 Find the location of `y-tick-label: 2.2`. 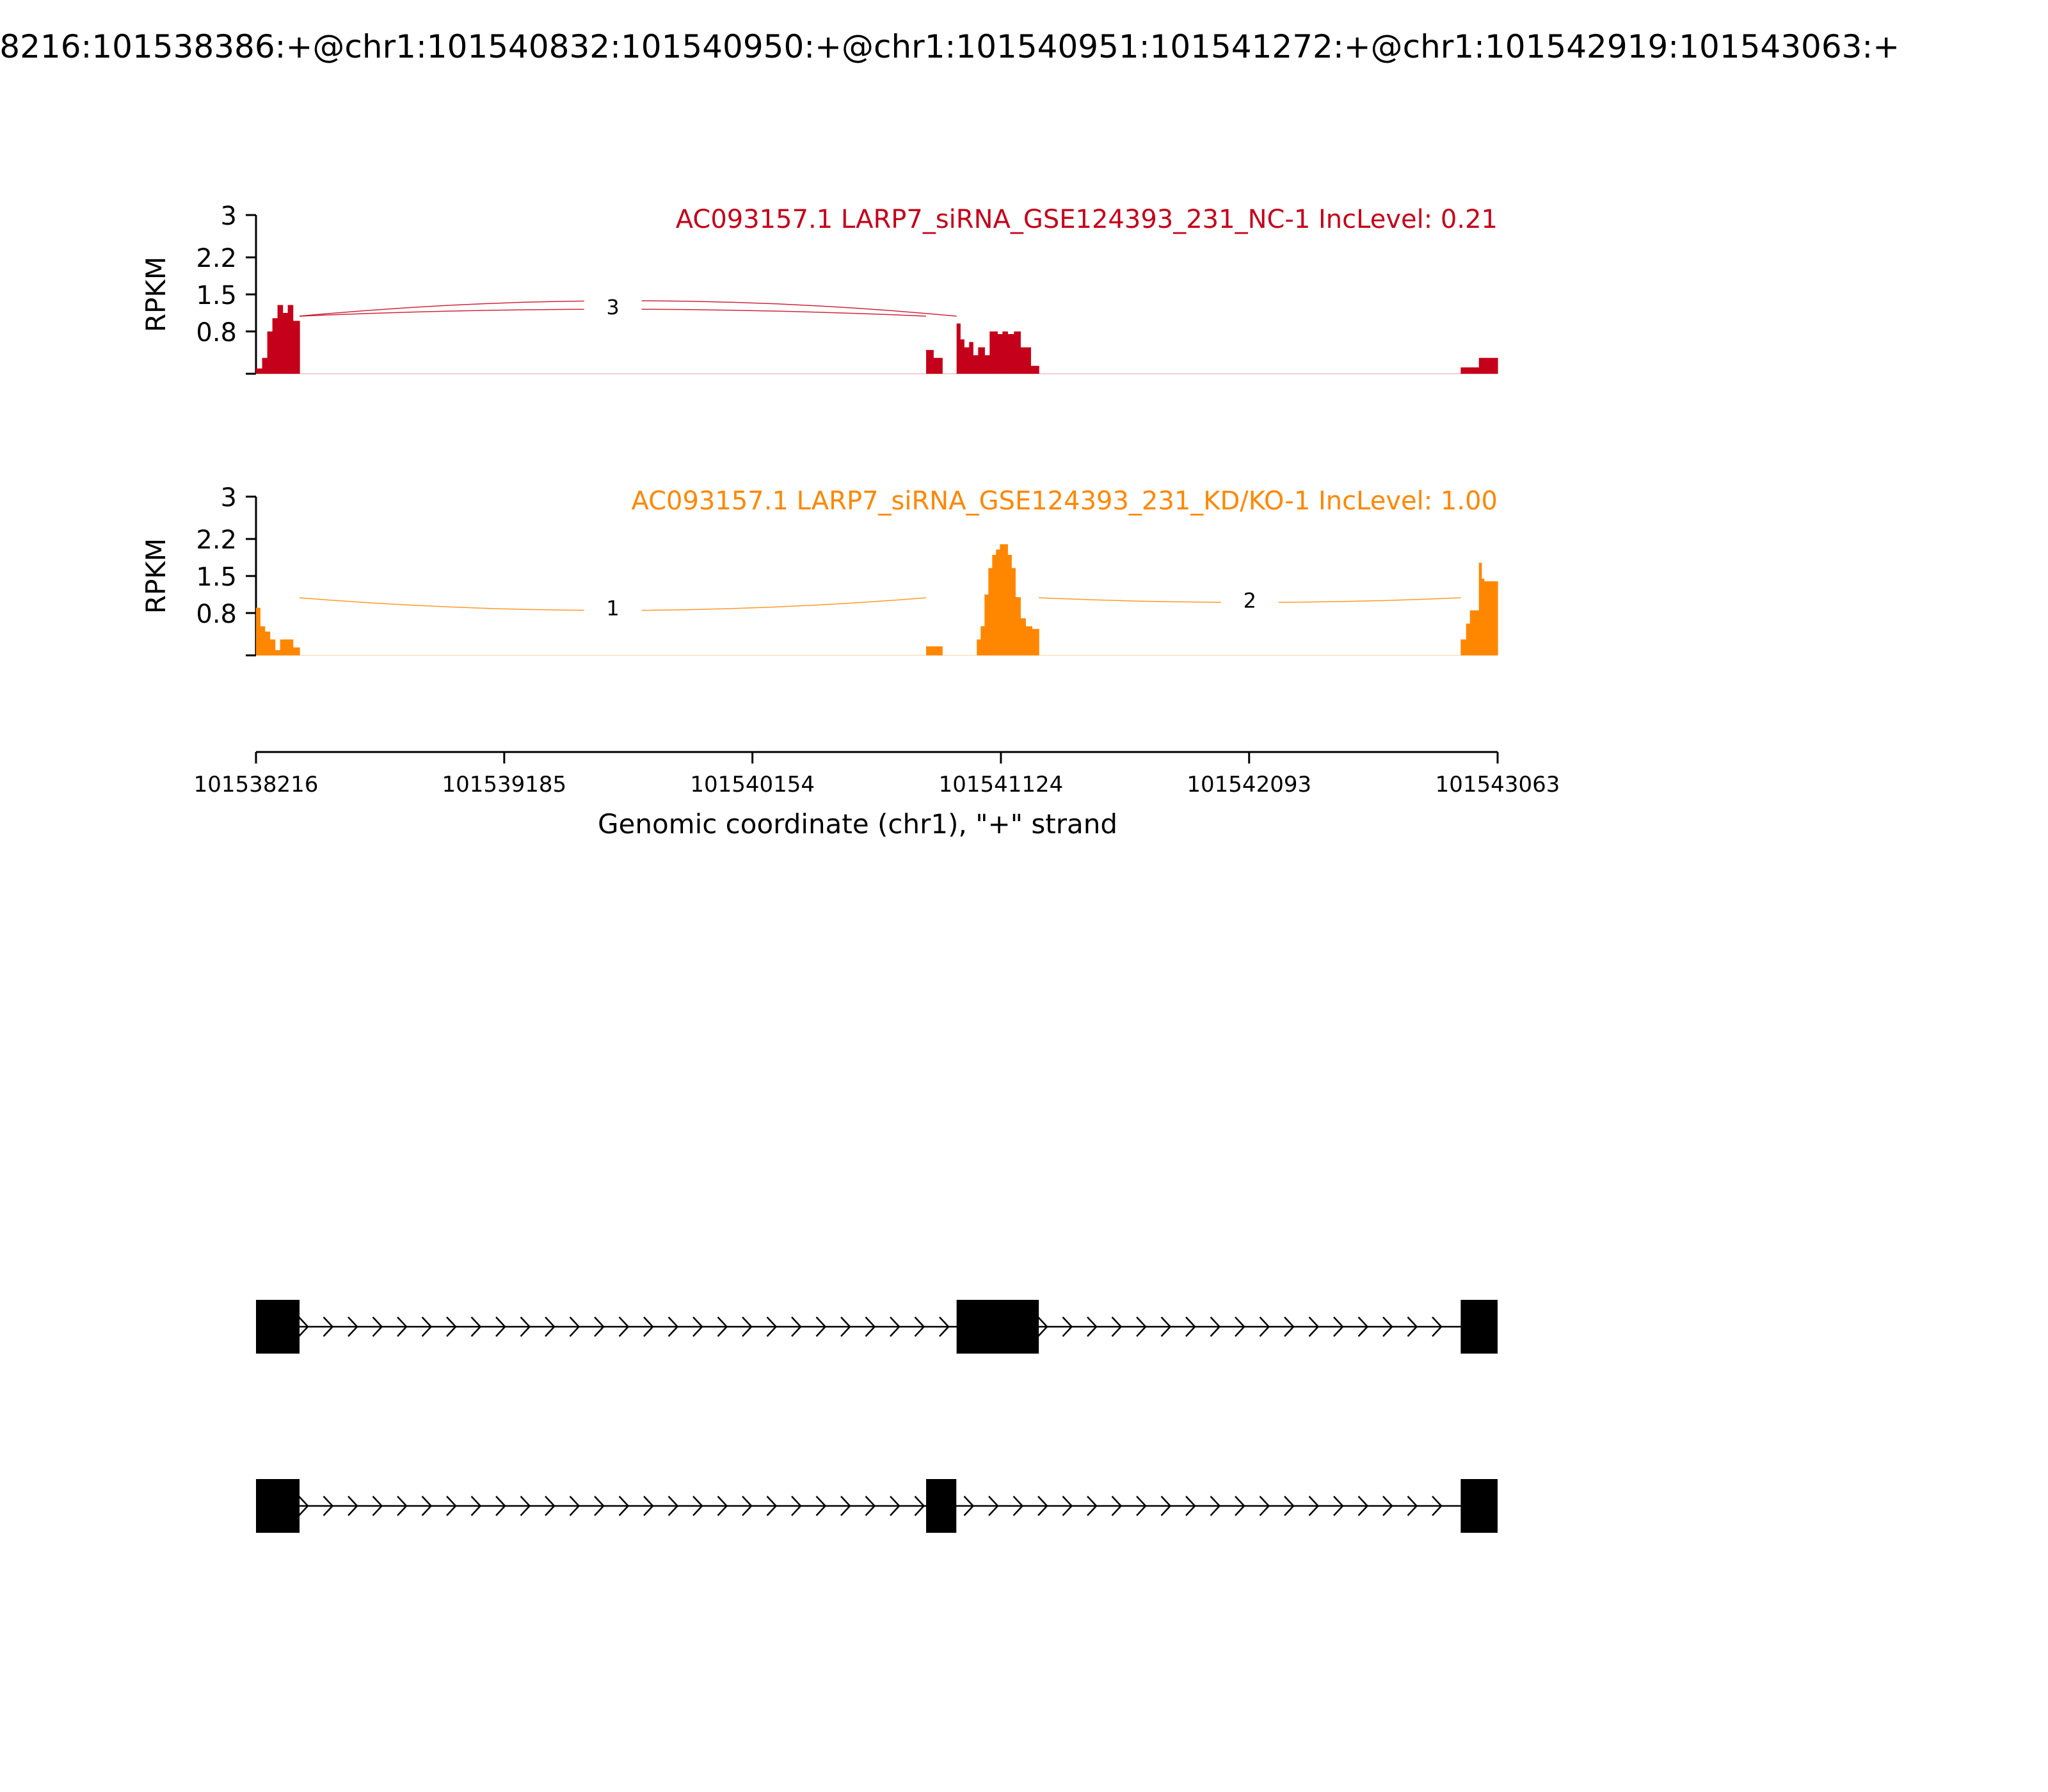

y-tick-label: 2.2 is located at coordinates (216, 540).